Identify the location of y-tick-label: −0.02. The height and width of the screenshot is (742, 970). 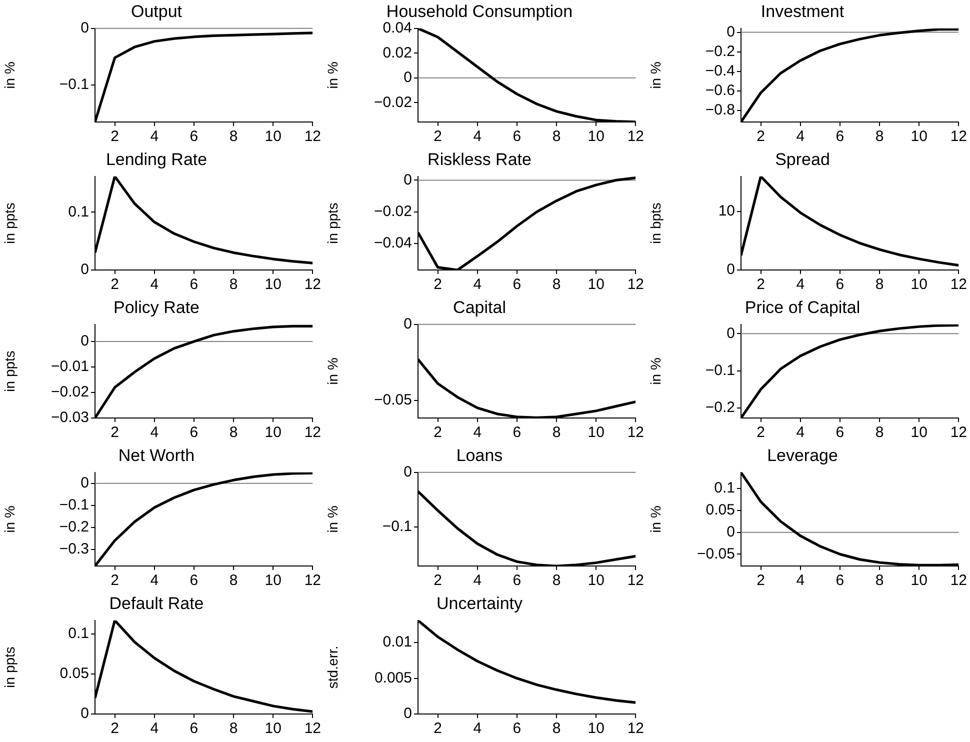
(393, 211).